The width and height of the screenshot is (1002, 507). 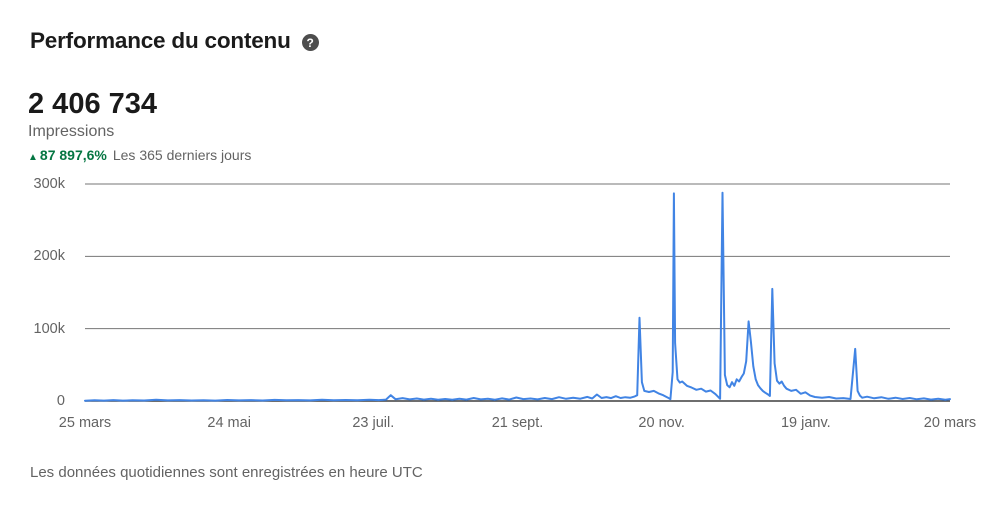 What do you see at coordinates (85, 423) in the screenshot?
I see `x-axis-tick-label: 25 mars` at bounding box center [85, 423].